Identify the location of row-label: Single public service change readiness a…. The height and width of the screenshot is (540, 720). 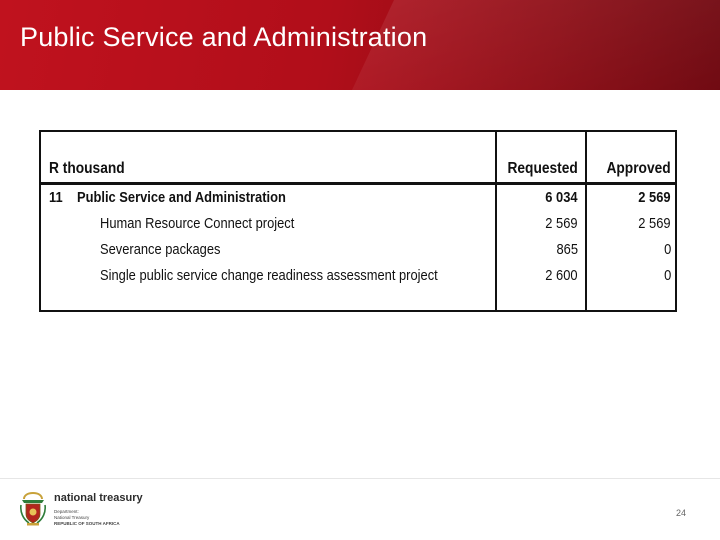
(269, 275).